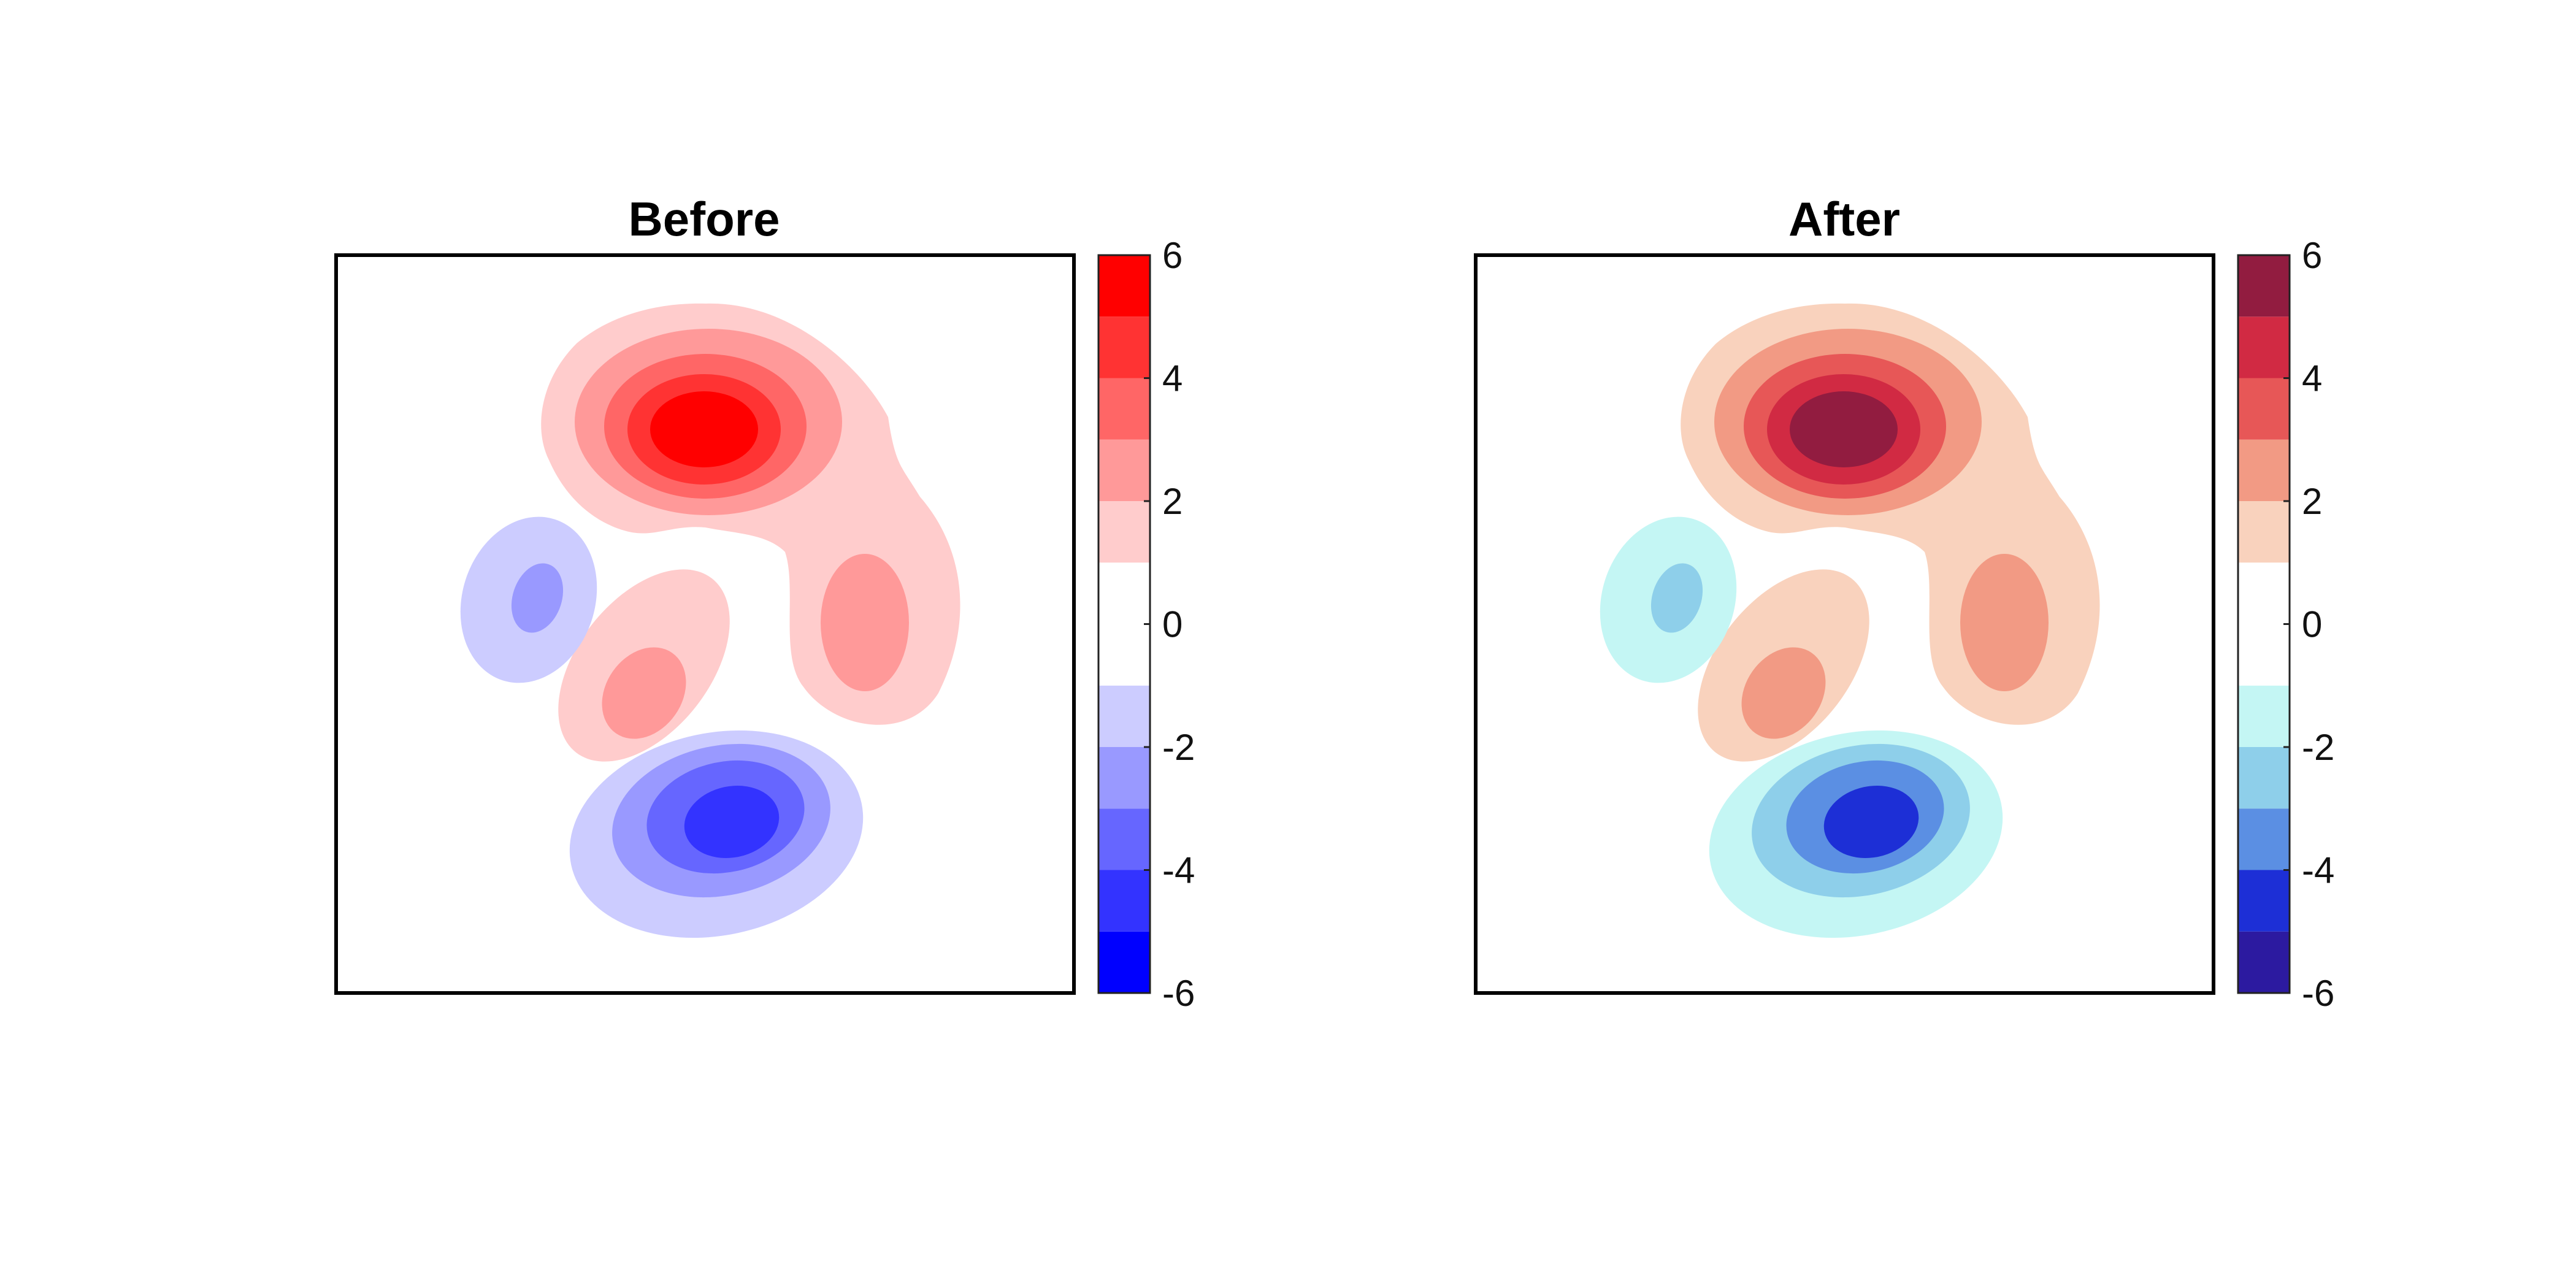 This screenshot has width=2576, height=1288. I want to click on after-title: After, so click(1844, 219).